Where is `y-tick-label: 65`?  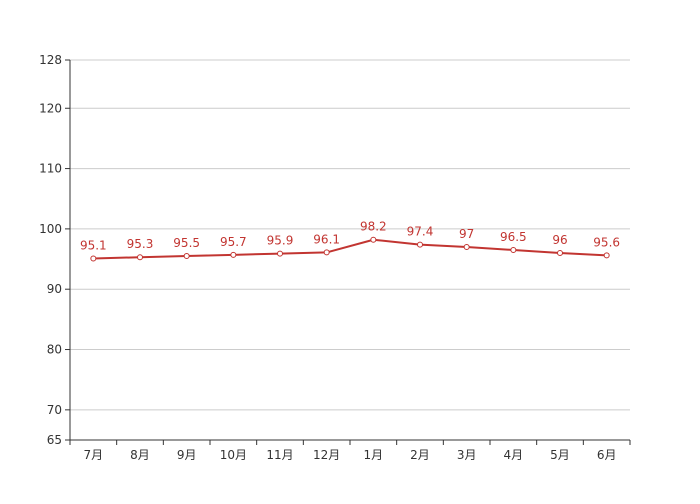
y-tick-label: 65 is located at coordinates (54, 440).